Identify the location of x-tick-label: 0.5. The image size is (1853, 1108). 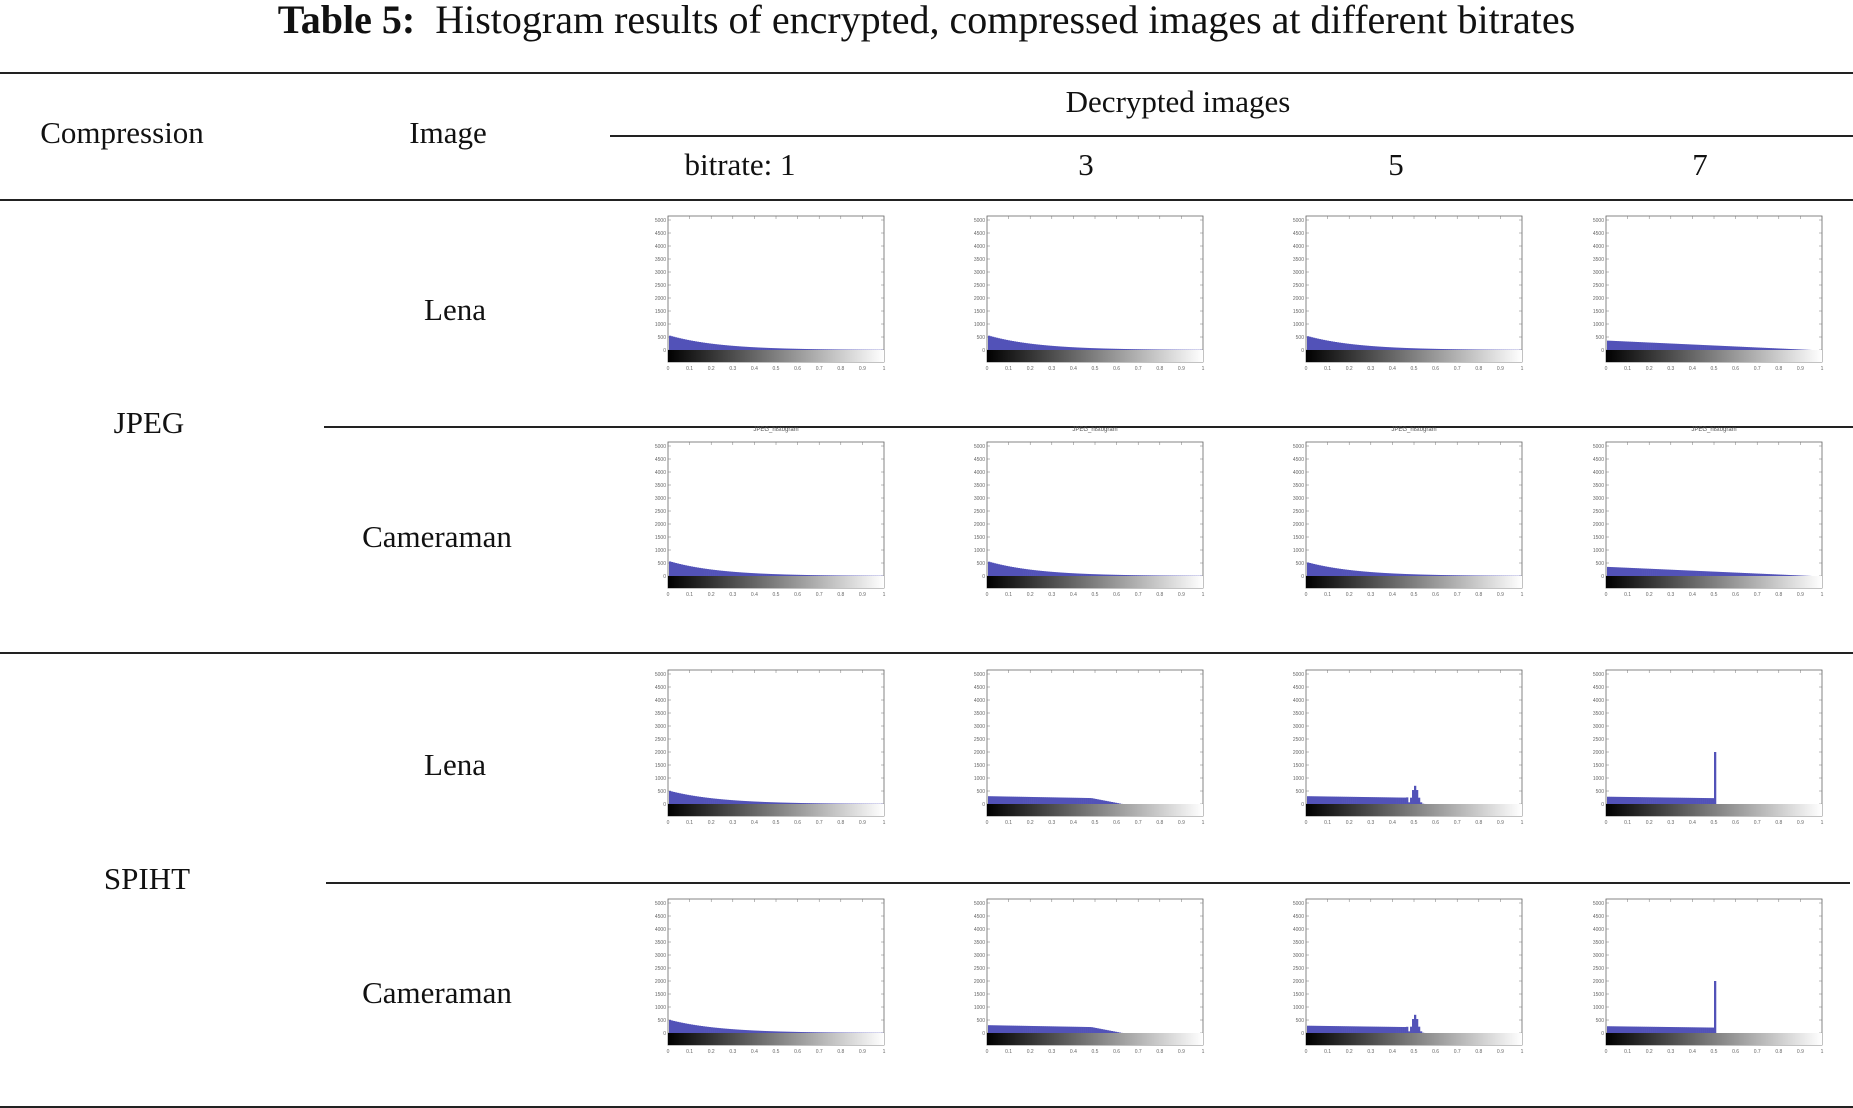
(1414, 369).